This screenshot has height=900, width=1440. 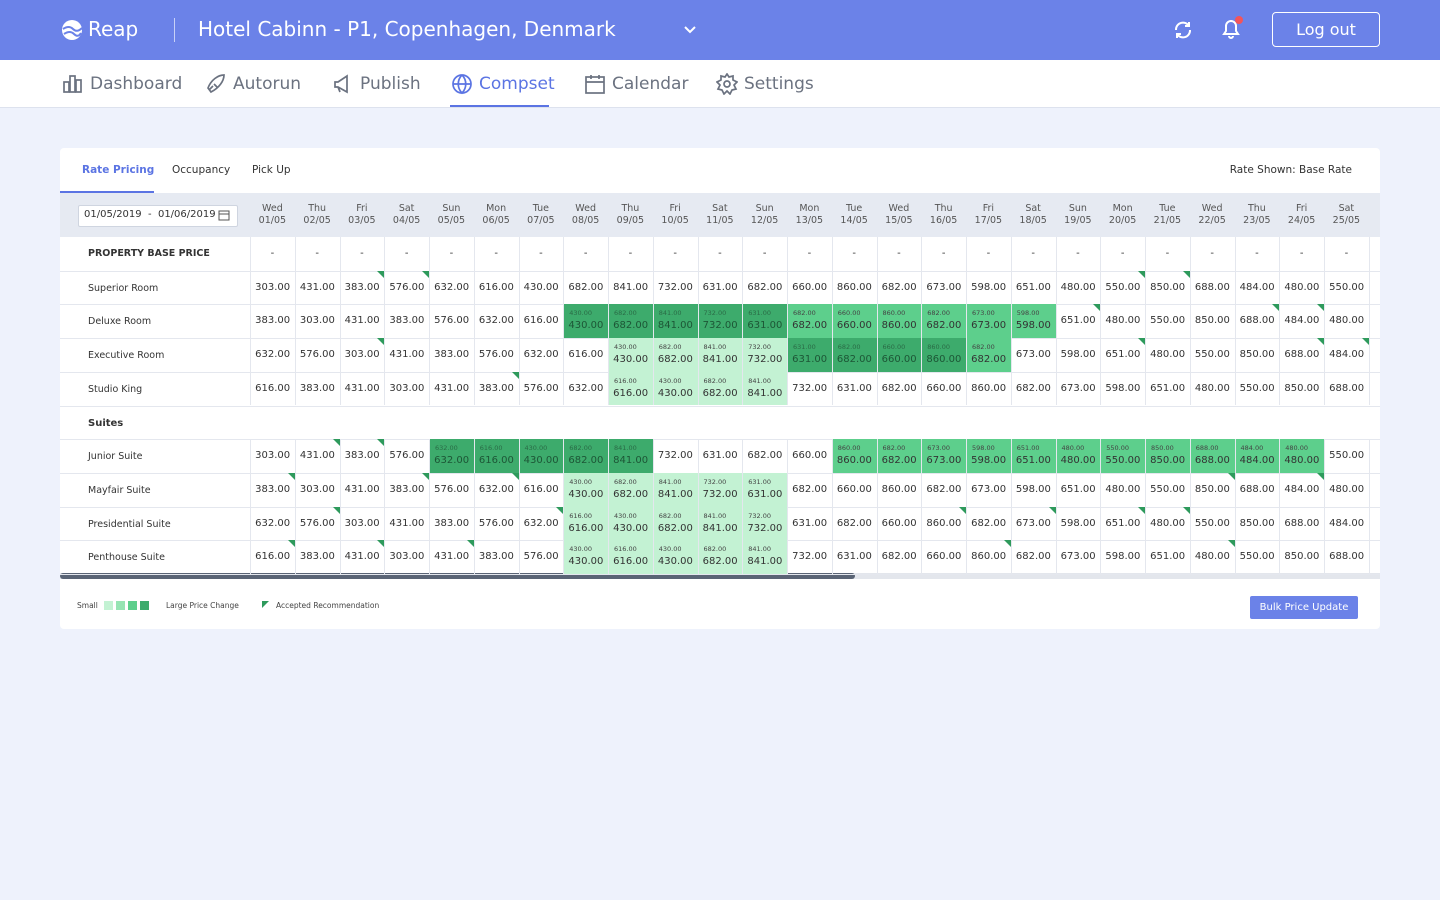 I want to click on date-input, so click(x=158, y=216).